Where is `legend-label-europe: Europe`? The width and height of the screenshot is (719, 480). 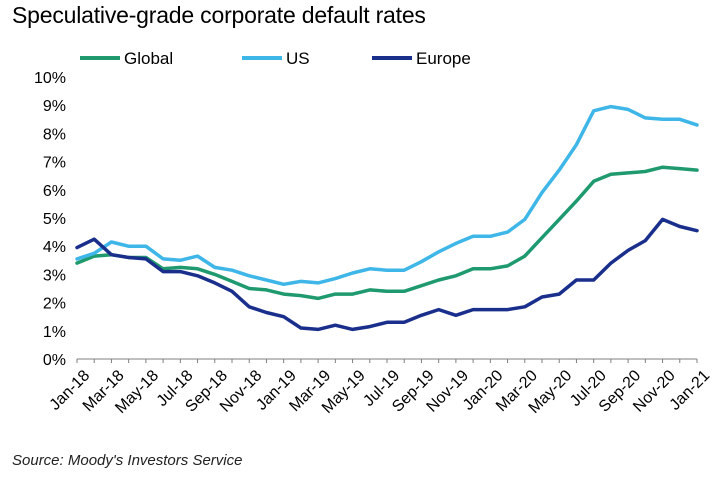 legend-label-europe: Europe is located at coordinates (443, 58).